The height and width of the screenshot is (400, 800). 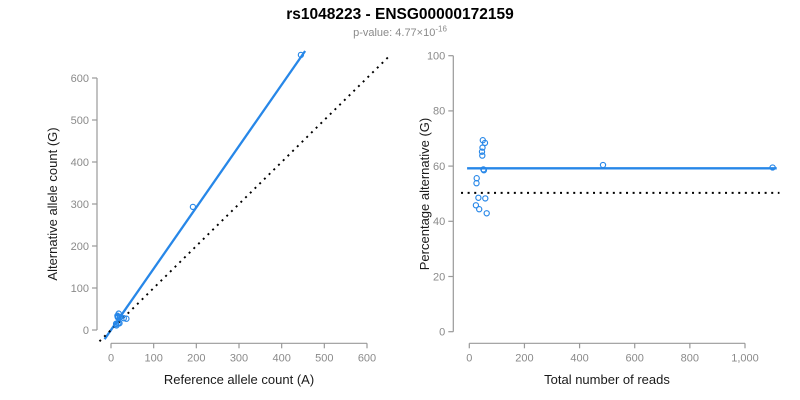 What do you see at coordinates (439, 167) in the screenshot?
I see `y-tick-label: 60` at bounding box center [439, 167].